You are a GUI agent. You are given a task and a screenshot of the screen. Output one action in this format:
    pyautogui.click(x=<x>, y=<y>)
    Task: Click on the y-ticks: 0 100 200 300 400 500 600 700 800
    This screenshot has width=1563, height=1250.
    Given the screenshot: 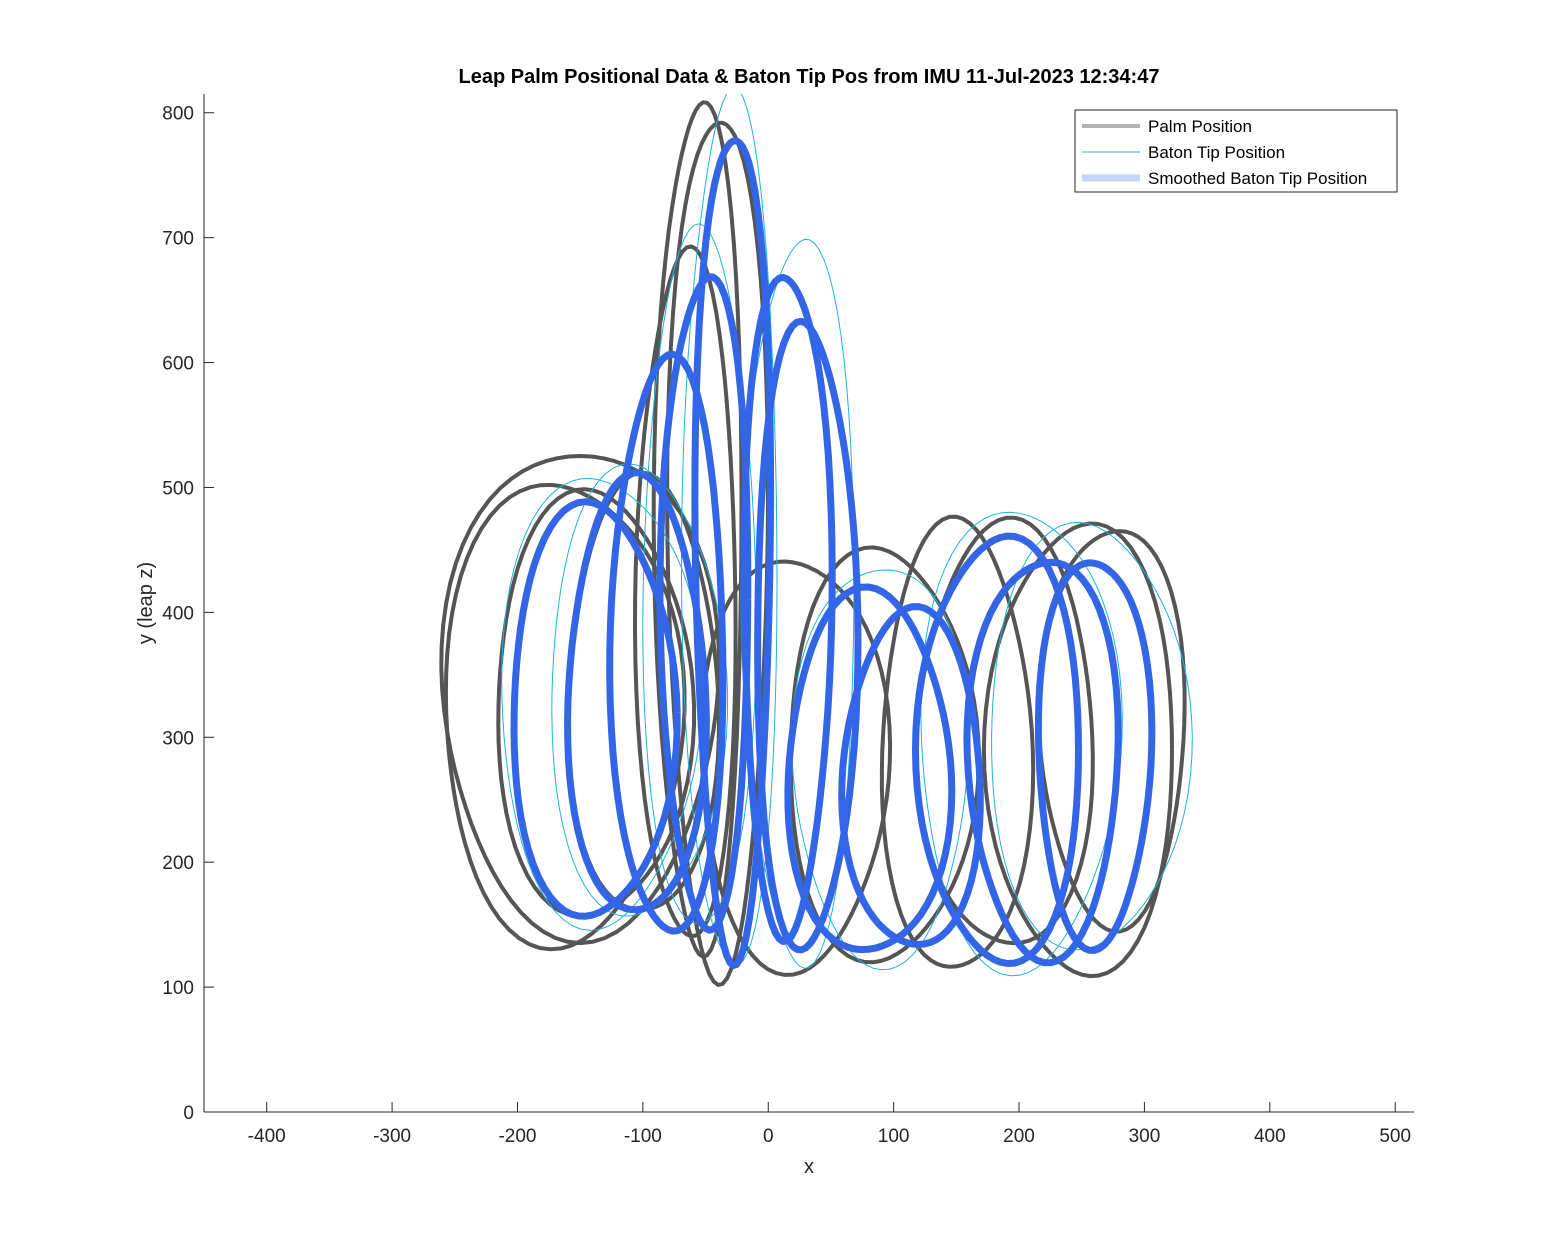 What is the action you would take?
    pyautogui.click(x=188, y=614)
    